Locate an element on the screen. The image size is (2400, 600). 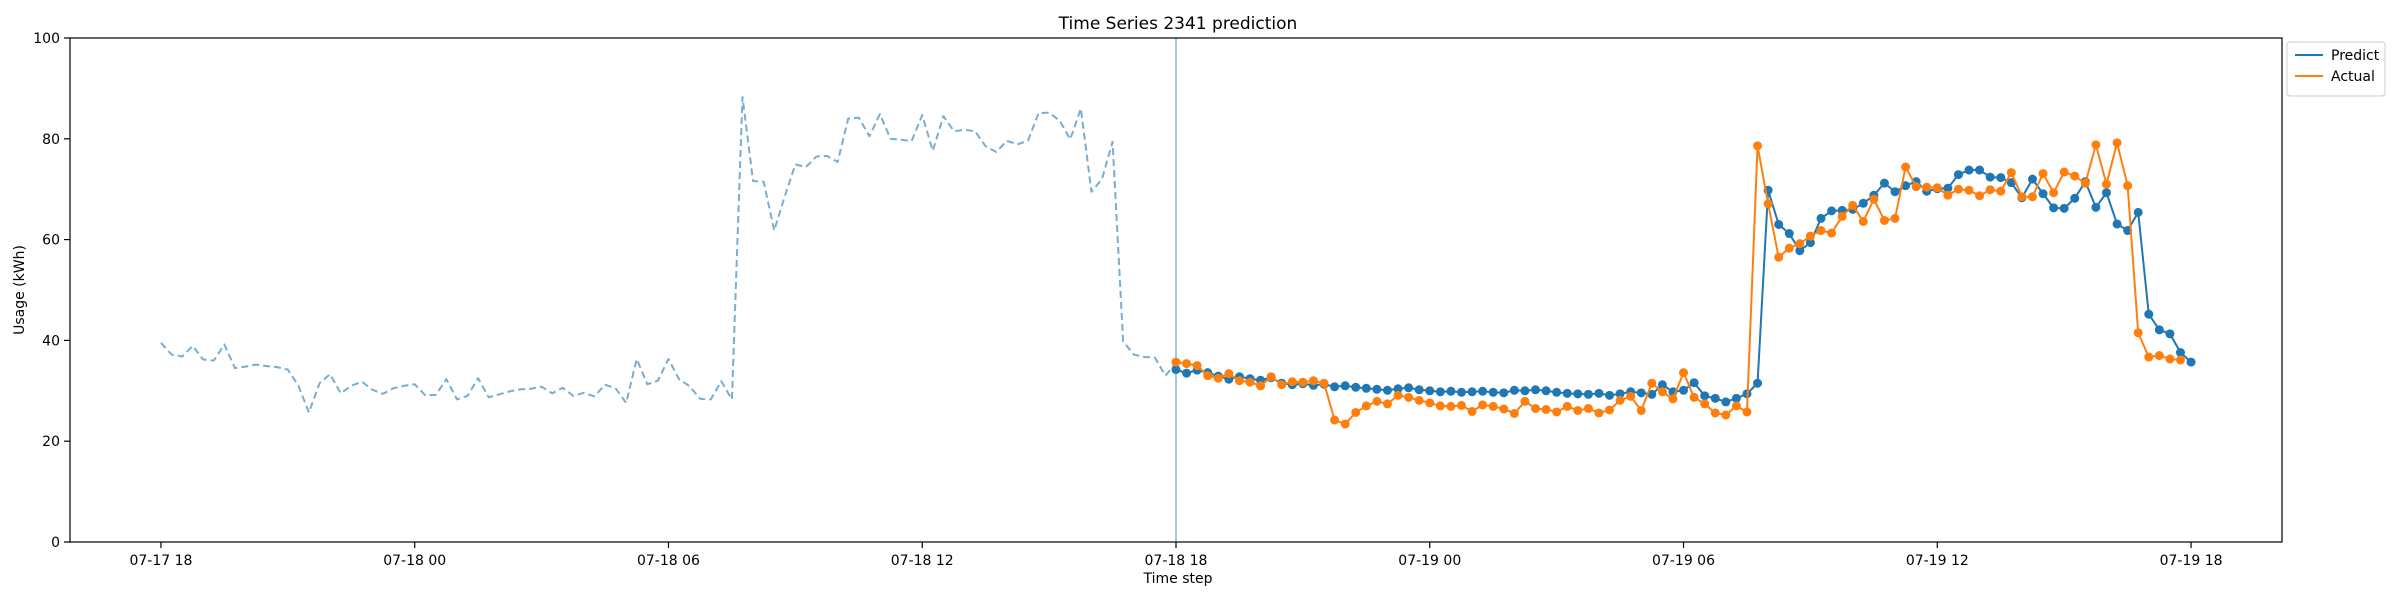
x-tick-label: 07-19 06 is located at coordinates (1683, 561).